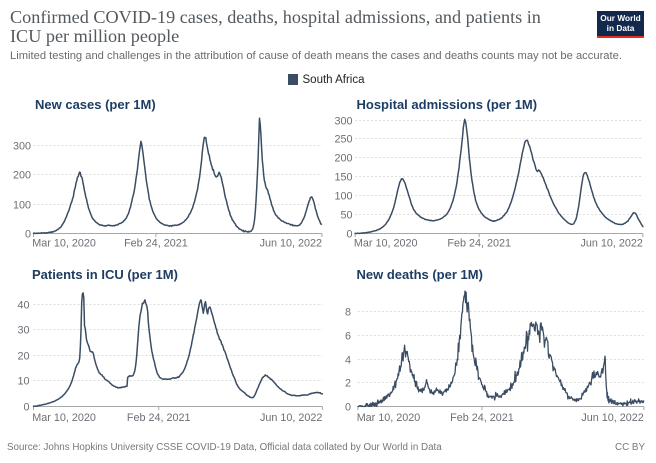 The height and width of the screenshot is (463, 656). I want to click on svg-text: 4, so click(348, 360).